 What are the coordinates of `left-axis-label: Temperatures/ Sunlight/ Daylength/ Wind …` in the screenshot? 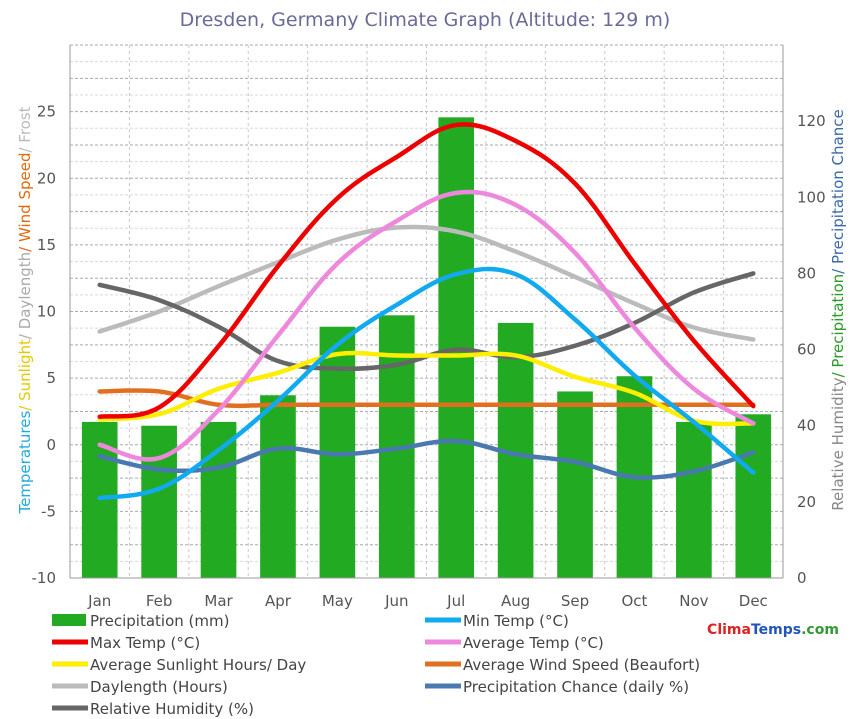 It's located at (25, 310).